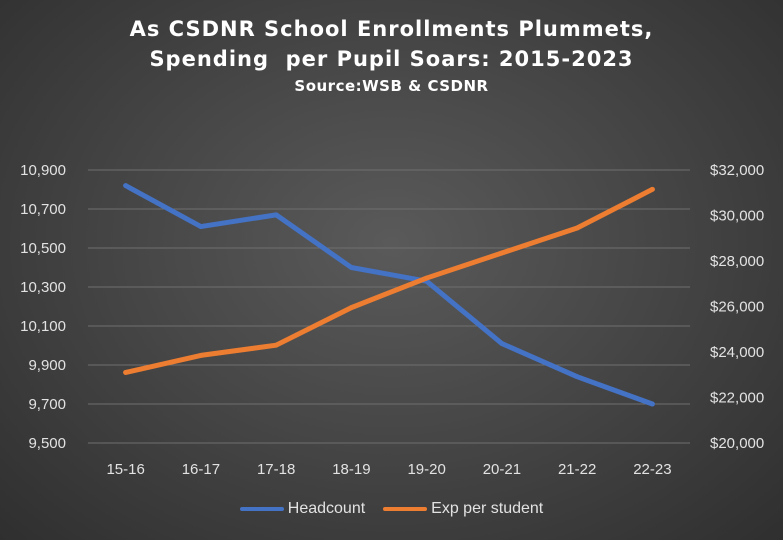 The height and width of the screenshot is (540, 783). What do you see at coordinates (577, 469) in the screenshot?
I see `x-tick-label: 21-22` at bounding box center [577, 469].